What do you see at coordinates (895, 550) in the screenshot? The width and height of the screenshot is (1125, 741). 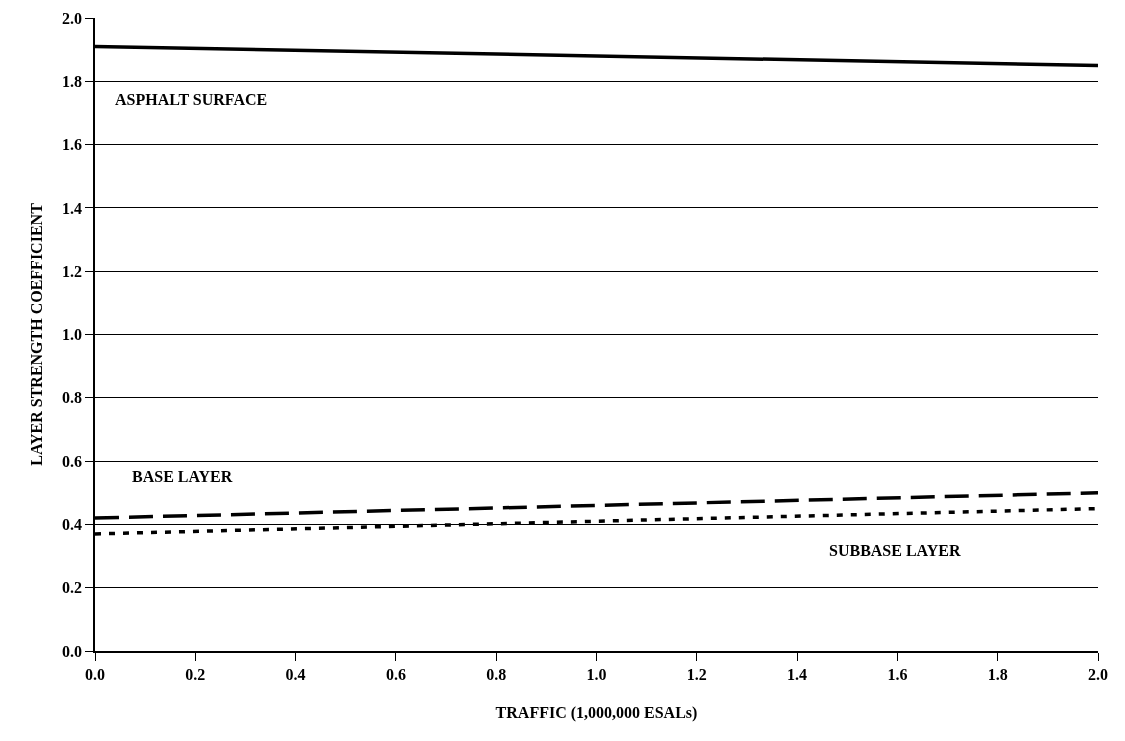 I see `series-label: SUBBASE LAYER` at bounding box center [895, 550].